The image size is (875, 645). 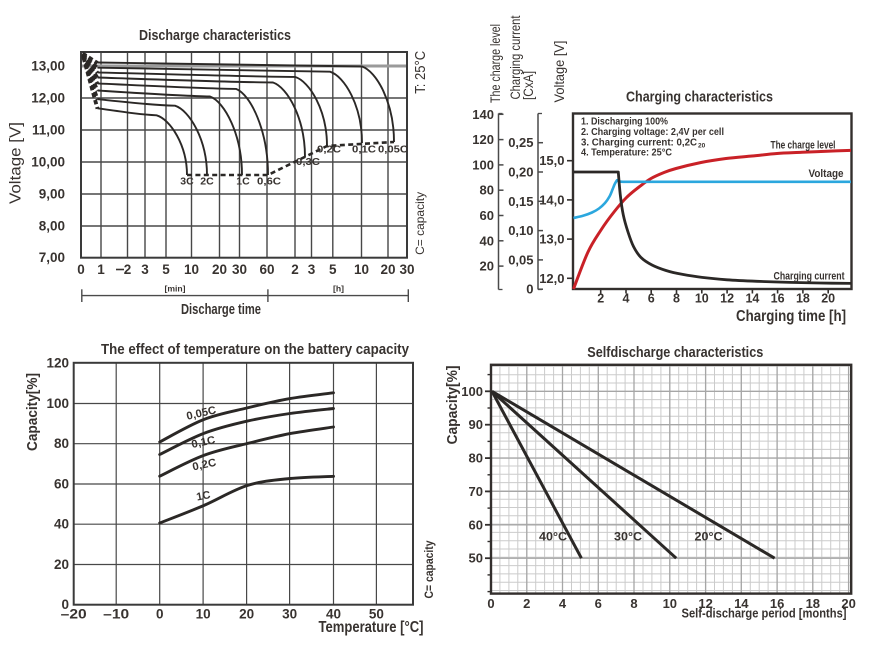 What do you see at coordinates (652, 132) in the screenshot?
I see `svg-text:2. Charging voltage: 2,4V per: 2. Charging voltage: 2,4V per cell` at bounding box center [652, 132].